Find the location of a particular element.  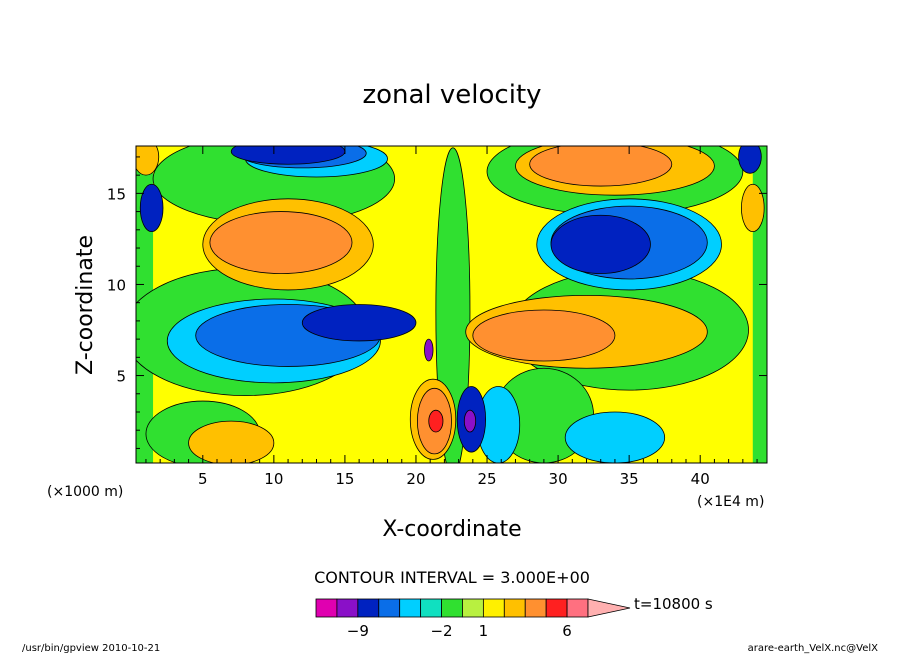

colorbar-label: 1 is located at coordinates (484, 631).